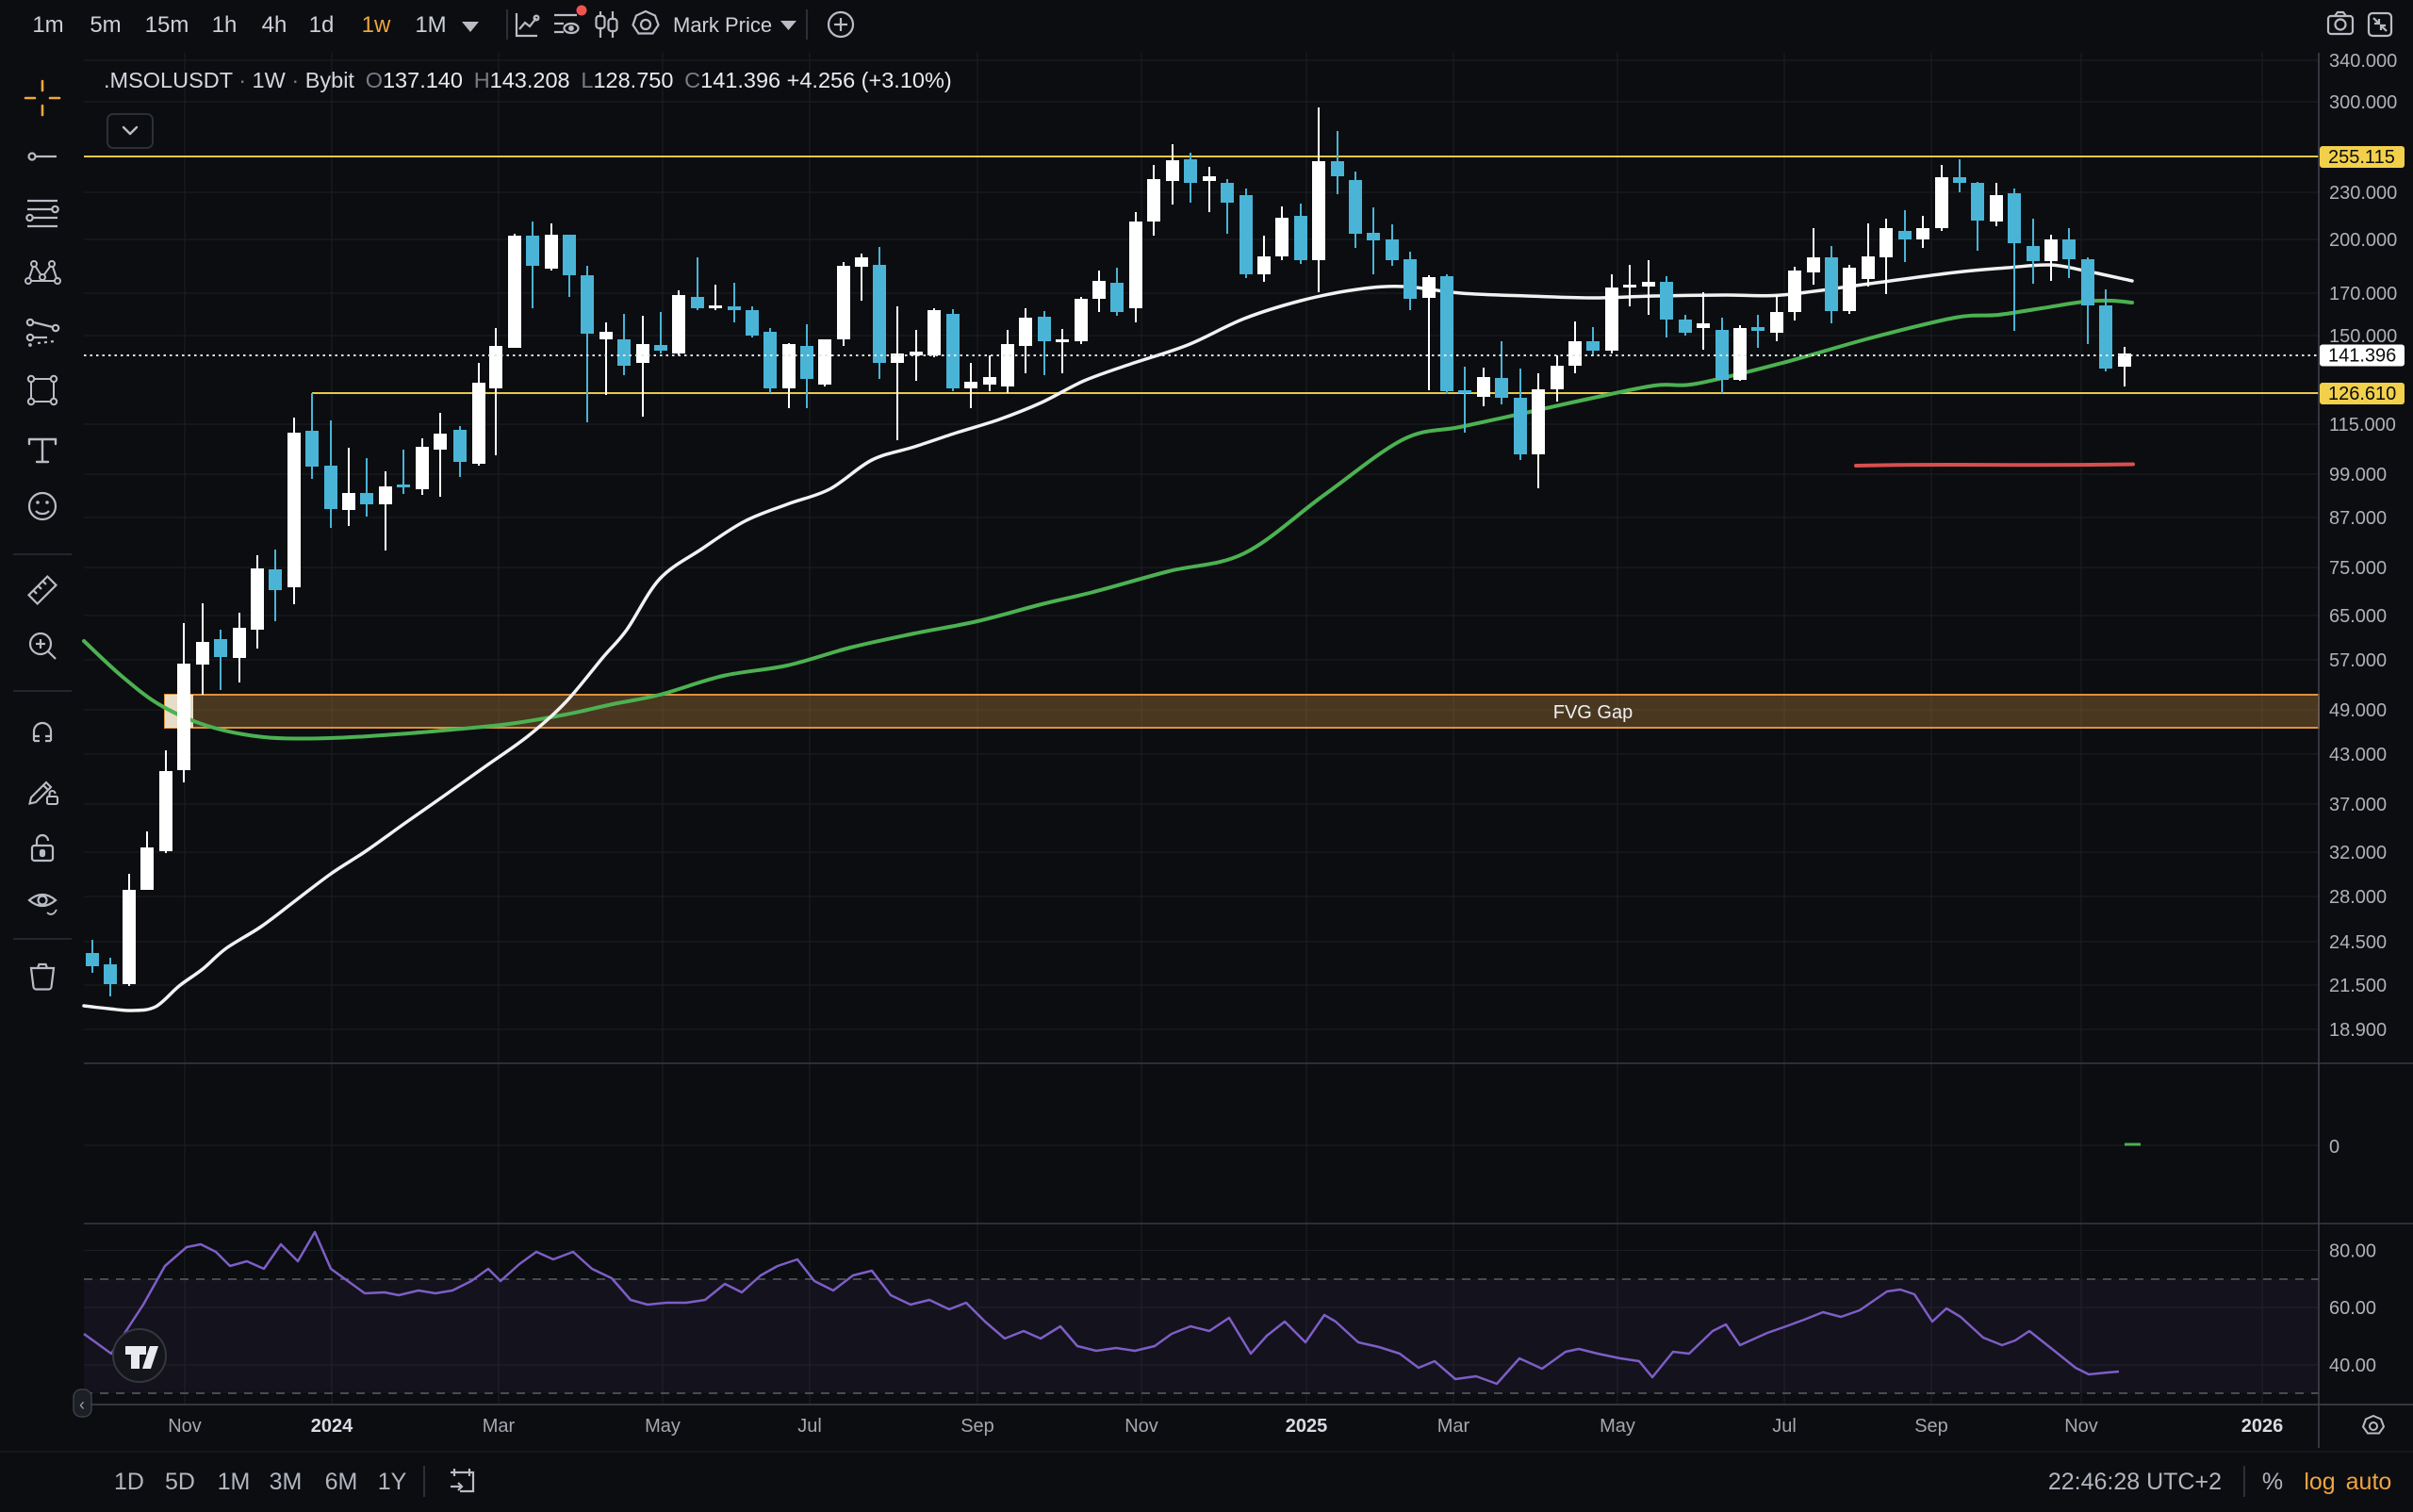 The height and width of the screenshot is (1512, 2413). What do you see at coordinates (2358, 661) in the screenshot?
I see `svg-text: 57.000` at bounding box center [2358, 661].